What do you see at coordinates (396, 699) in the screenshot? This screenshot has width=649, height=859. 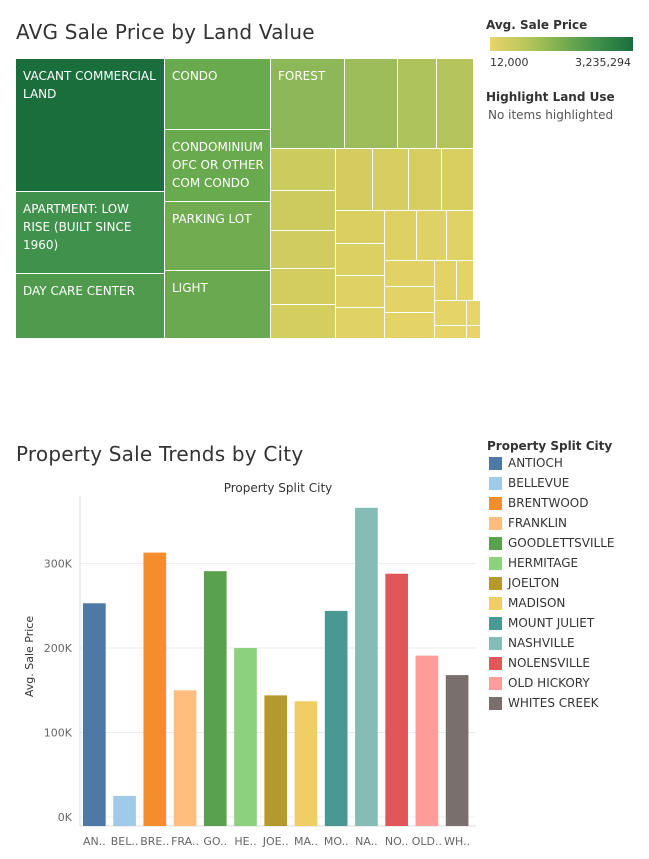 I see `bar-nolensville` at bounding box center [396, 699].